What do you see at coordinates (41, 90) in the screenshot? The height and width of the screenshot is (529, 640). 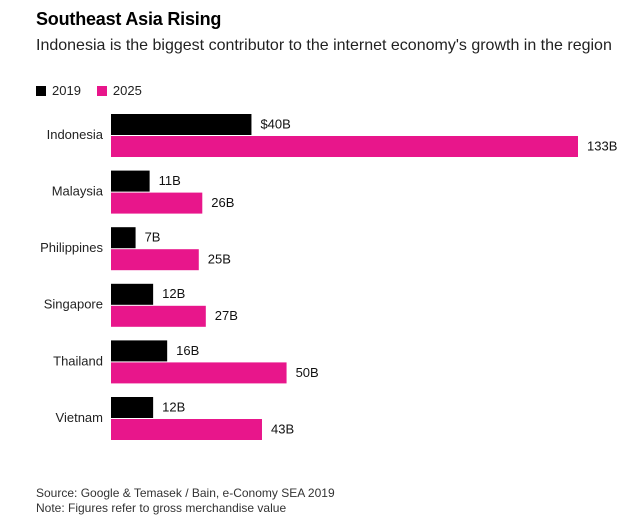 I see `legend-swatch-2019` at bounding box center [41, 90].